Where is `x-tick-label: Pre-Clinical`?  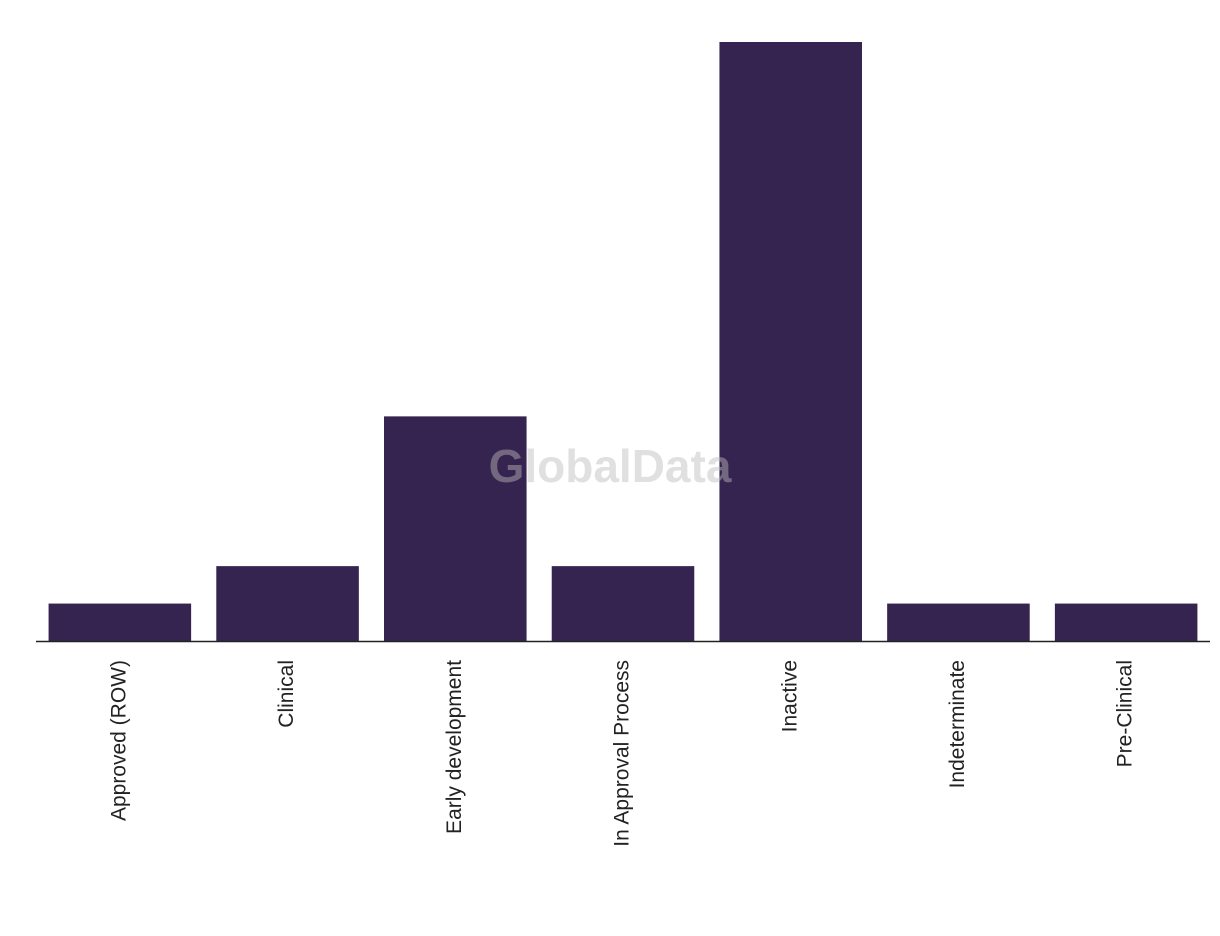 x-tick-label: Pre-Clinical is located at coordinates (1125, 713).